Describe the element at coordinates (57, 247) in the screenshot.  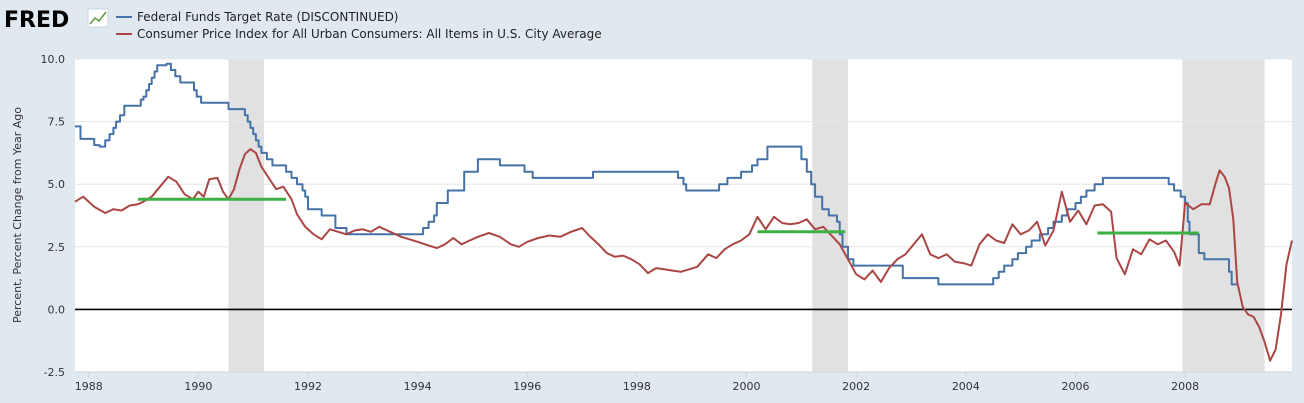
I see `y-tick-label: 2.5` at that location.